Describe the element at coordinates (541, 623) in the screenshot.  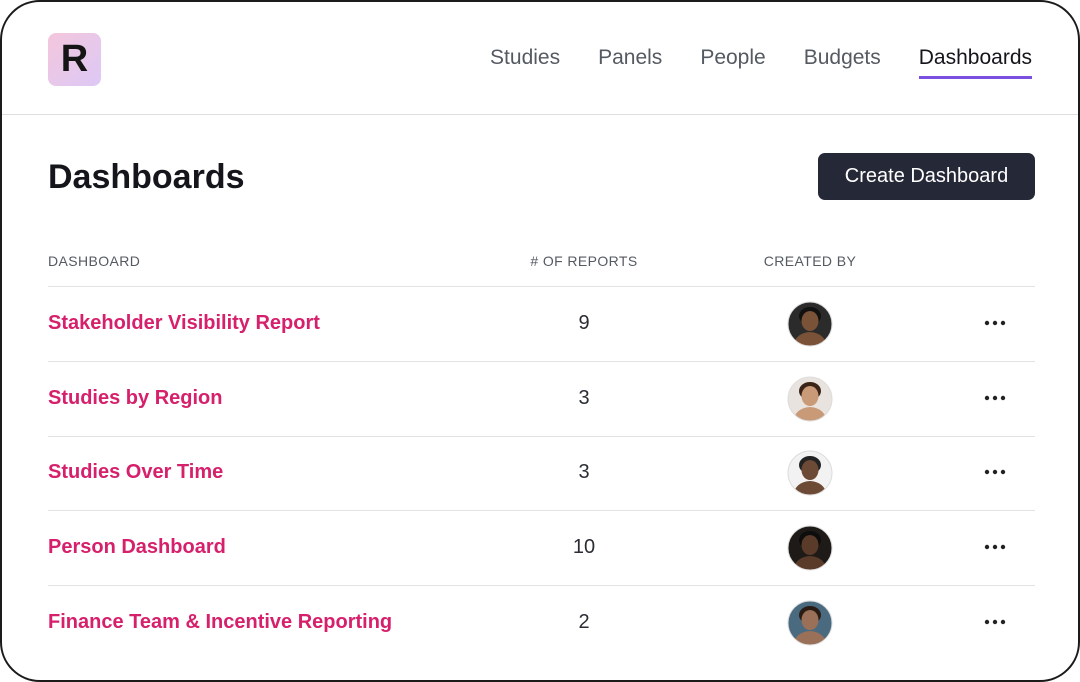
I see `table-row: Finance Team & Incentive Reporting 2` at that location.